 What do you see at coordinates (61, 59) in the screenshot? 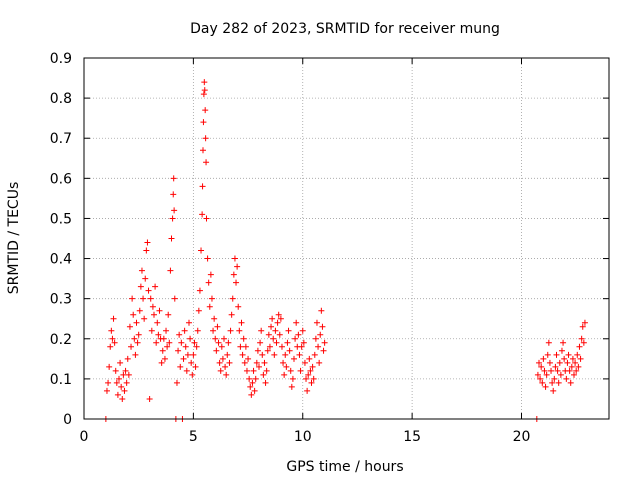
I see `y-tick-label: 0.9` at bounding box center [61, 59].